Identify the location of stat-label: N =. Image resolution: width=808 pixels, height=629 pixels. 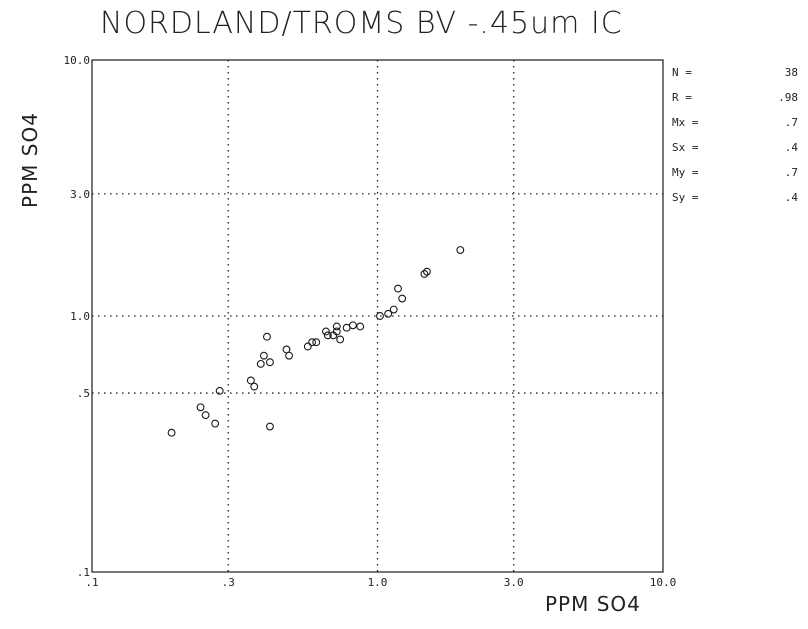
(682, 72).